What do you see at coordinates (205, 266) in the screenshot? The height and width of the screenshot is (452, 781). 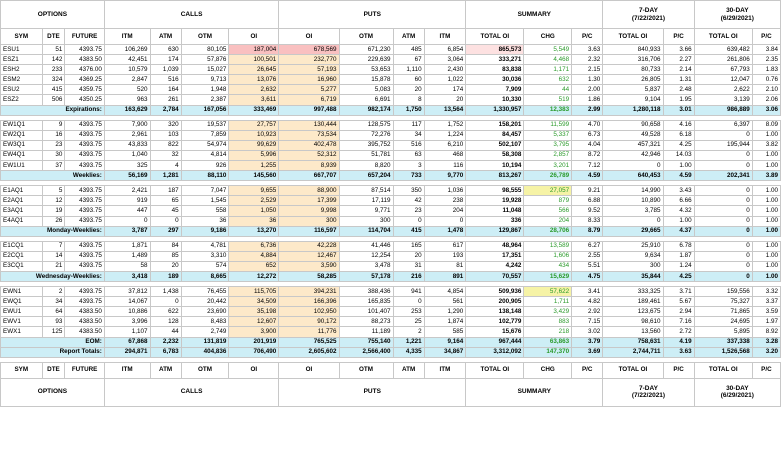 I see `call-otm-cell: 574` at bounding box center [205, 266].